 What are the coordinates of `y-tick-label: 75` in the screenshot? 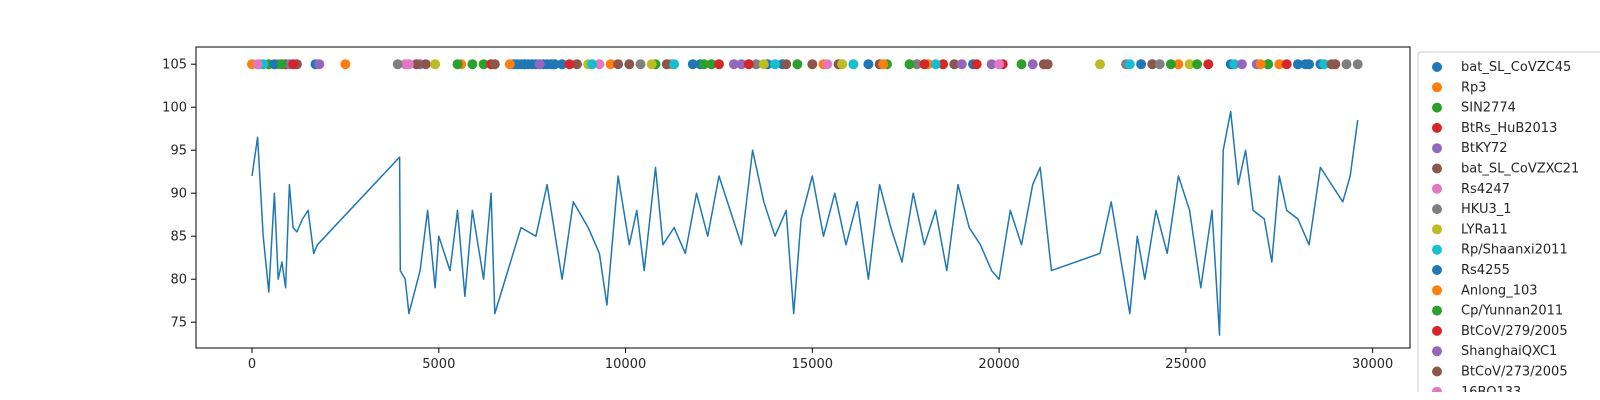 It's located at (178, 323).